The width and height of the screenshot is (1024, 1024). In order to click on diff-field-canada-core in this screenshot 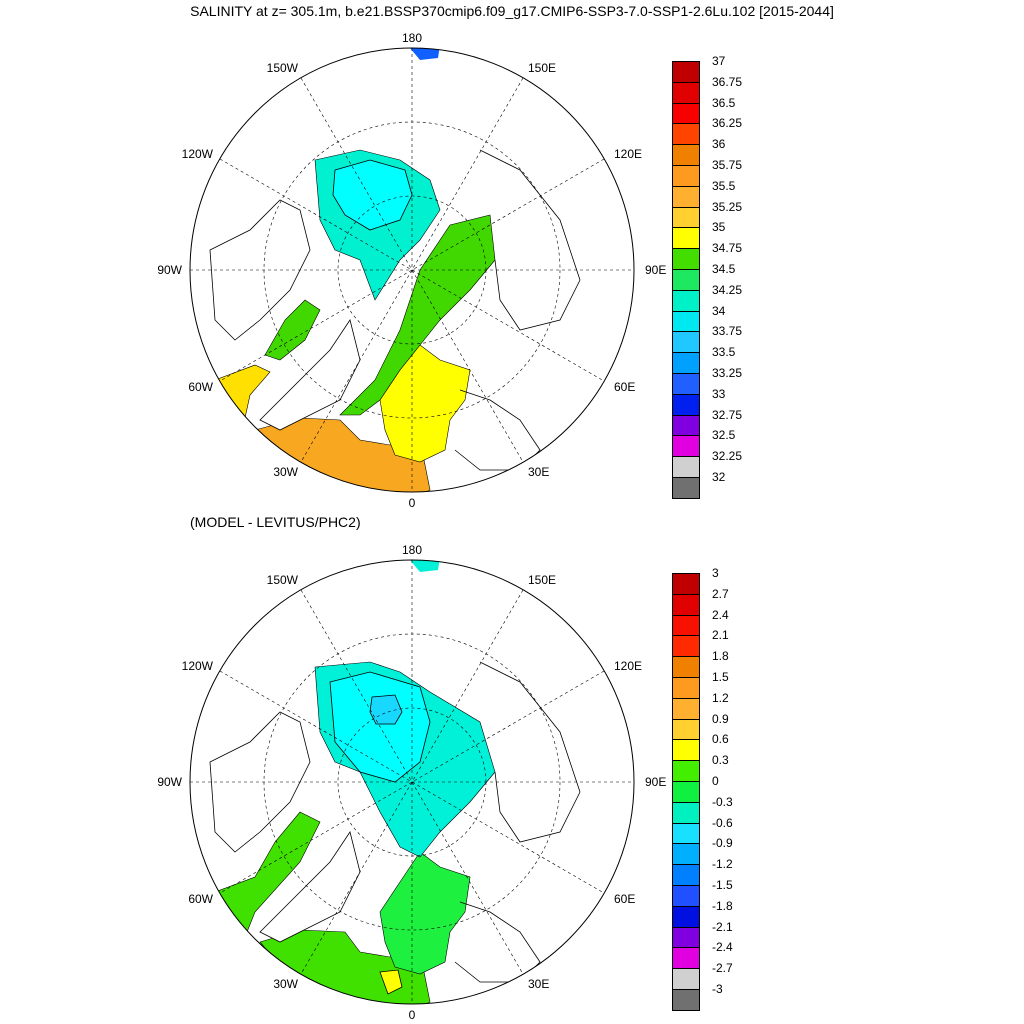, I will do `click(386, 709)`.